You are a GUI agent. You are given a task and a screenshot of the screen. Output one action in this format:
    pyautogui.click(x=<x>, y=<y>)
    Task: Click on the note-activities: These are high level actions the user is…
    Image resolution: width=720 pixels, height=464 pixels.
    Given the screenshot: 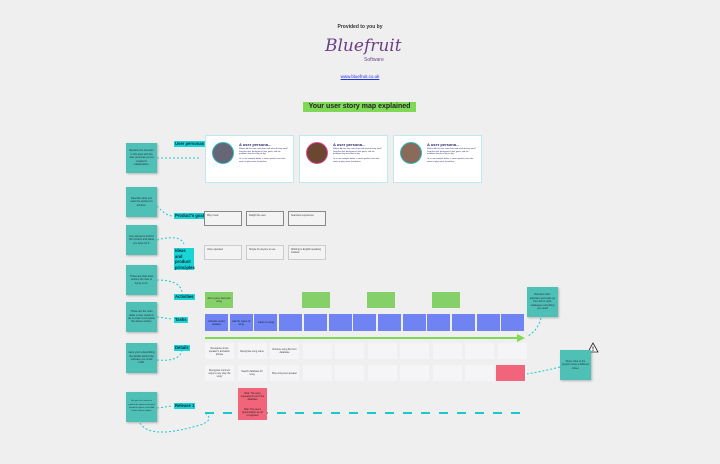 What is the action you would take?
    pyautogui.click(x=141, y=280)
    